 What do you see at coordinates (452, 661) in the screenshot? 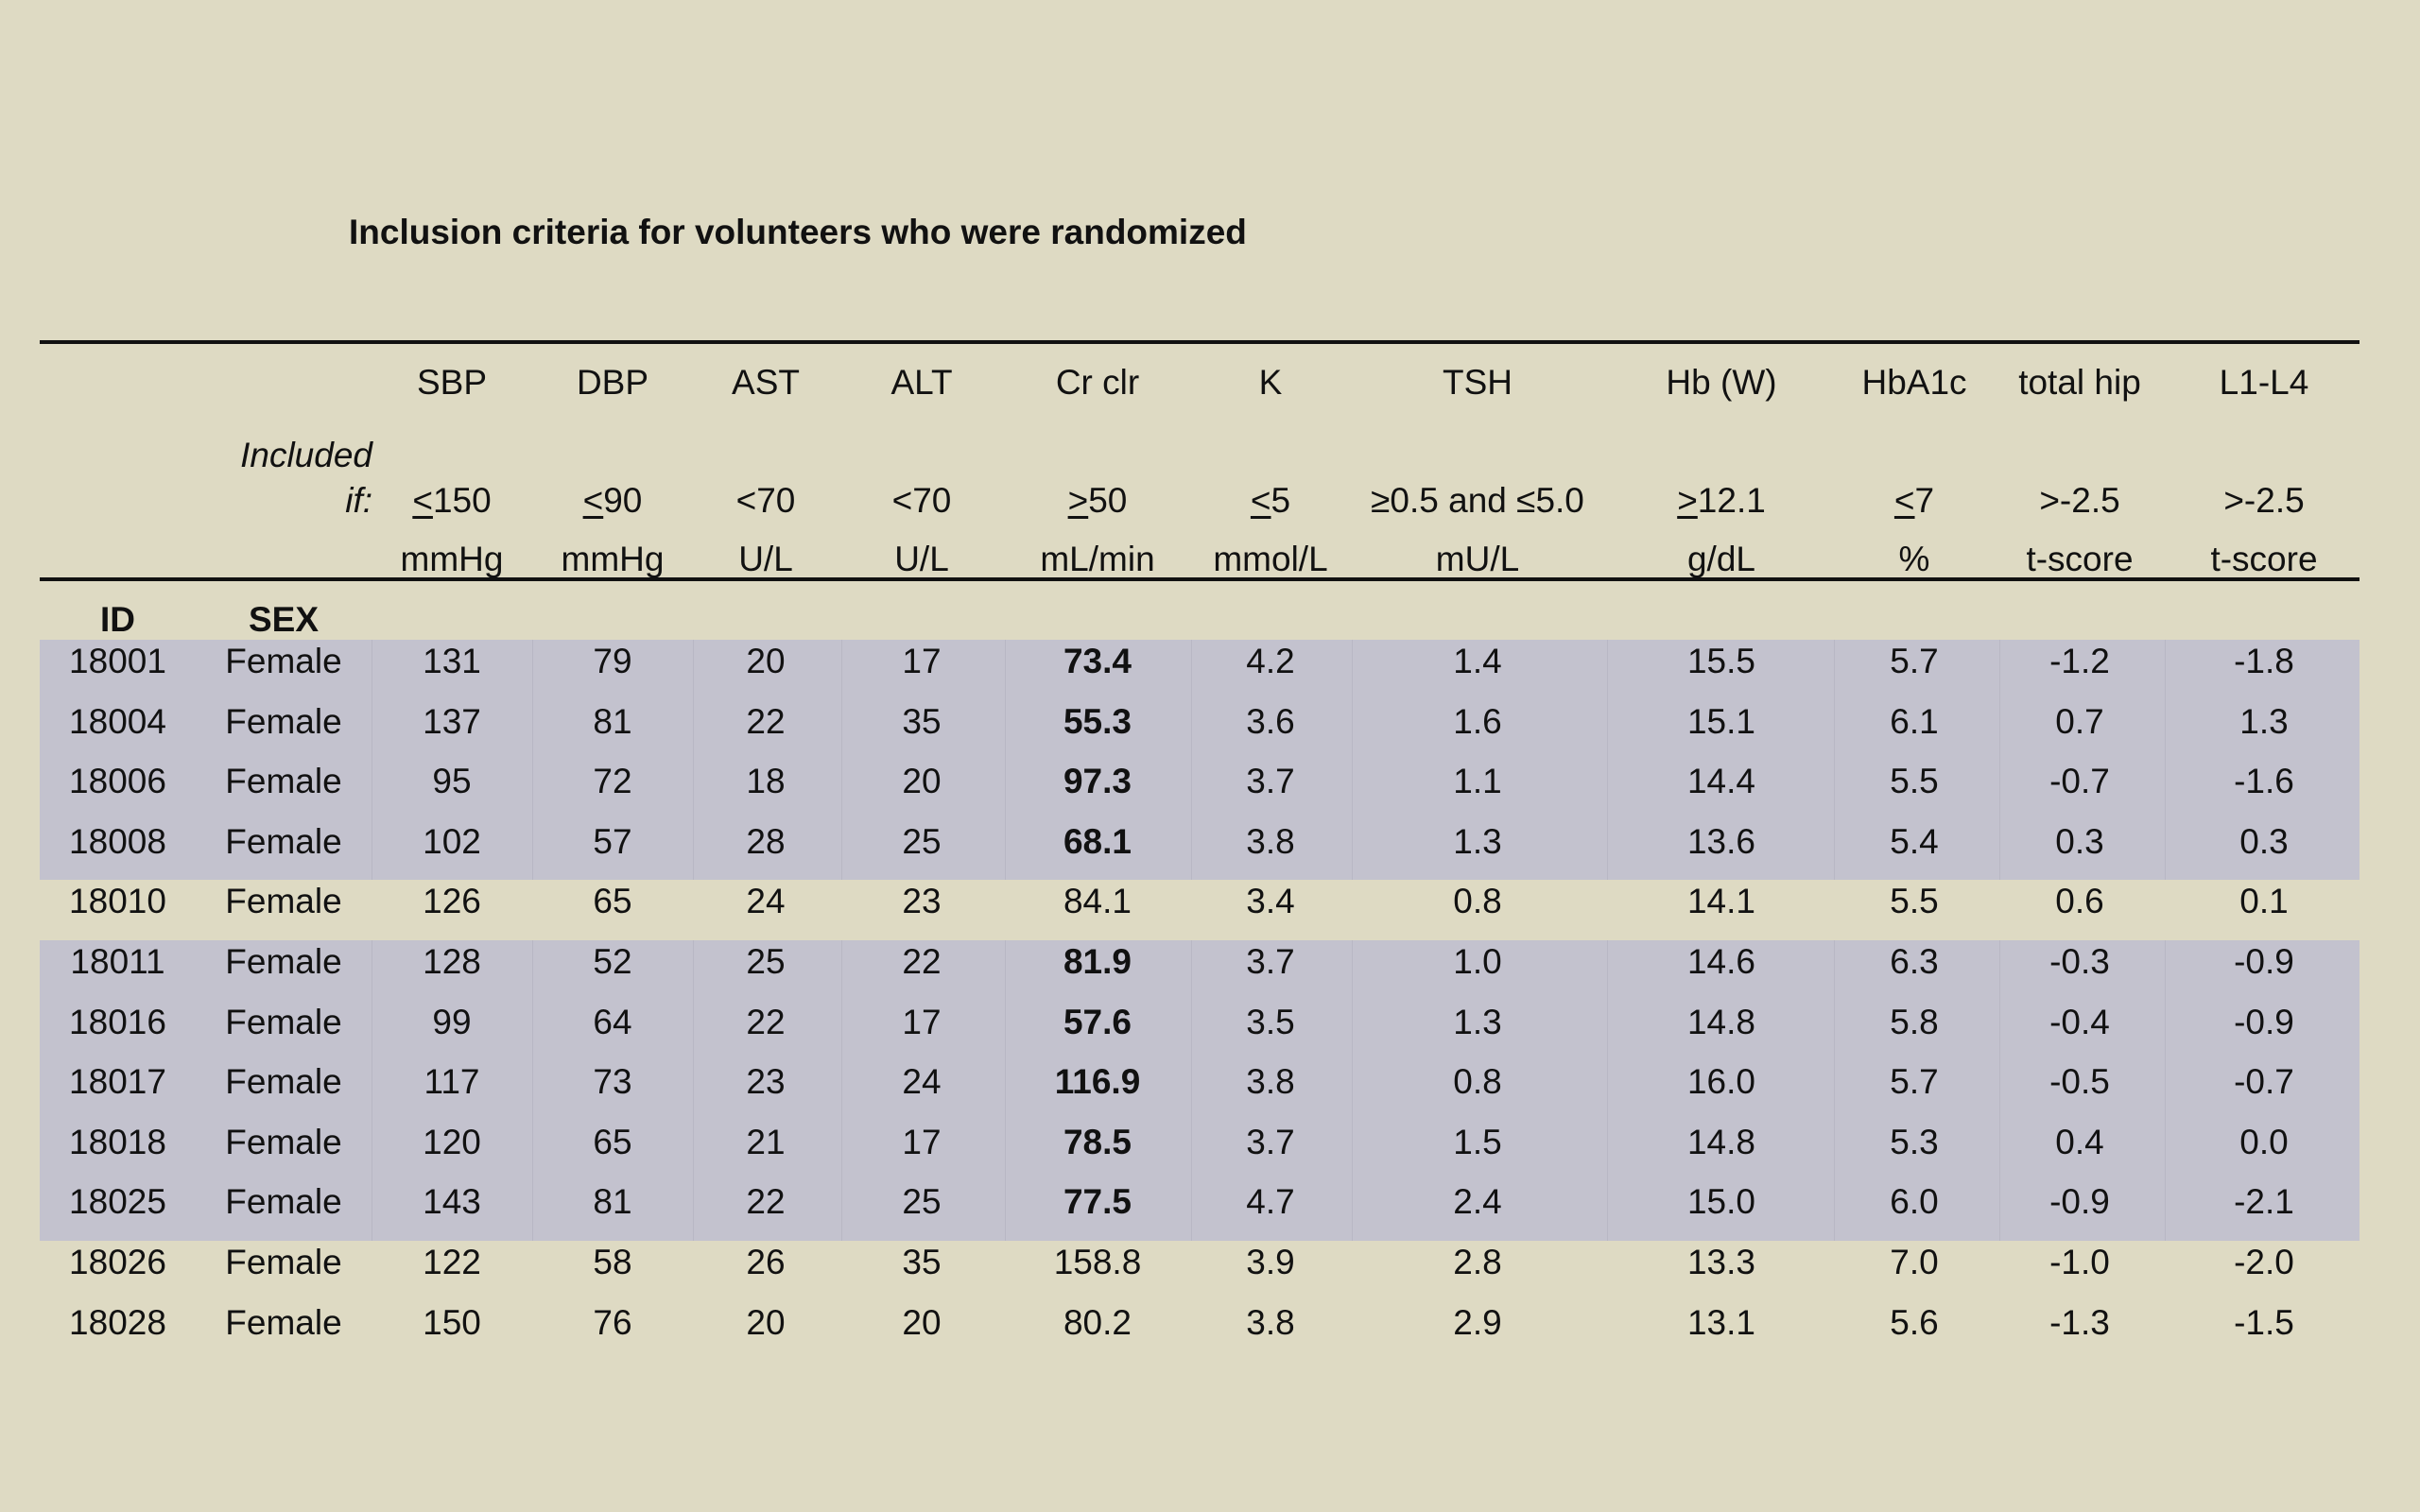
I see `table-cell: 131` at bounding box center [452, 661].